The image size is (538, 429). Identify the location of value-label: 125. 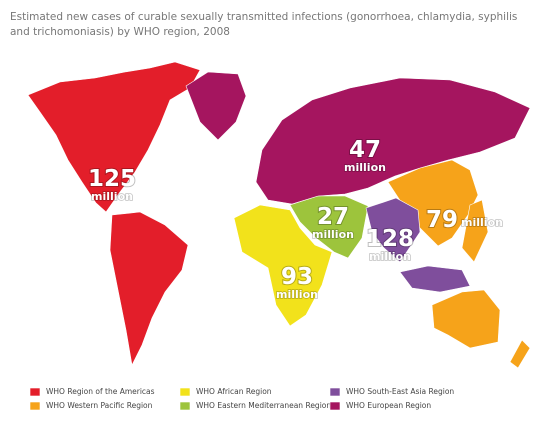
(112, 179).